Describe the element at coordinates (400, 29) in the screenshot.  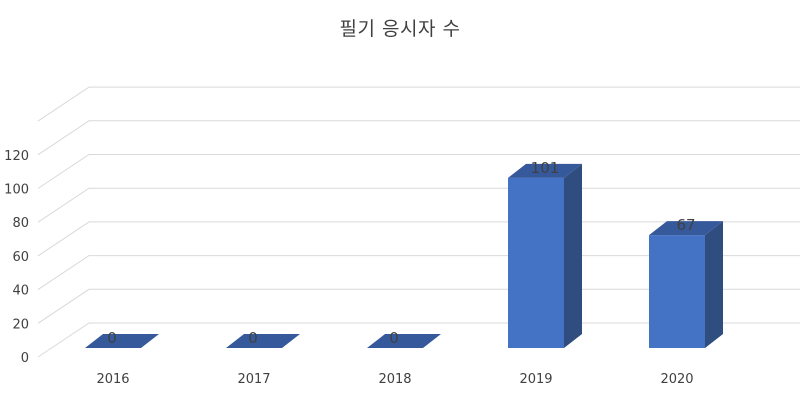
I see `chart-title: 필기 응시자 수` at that location.